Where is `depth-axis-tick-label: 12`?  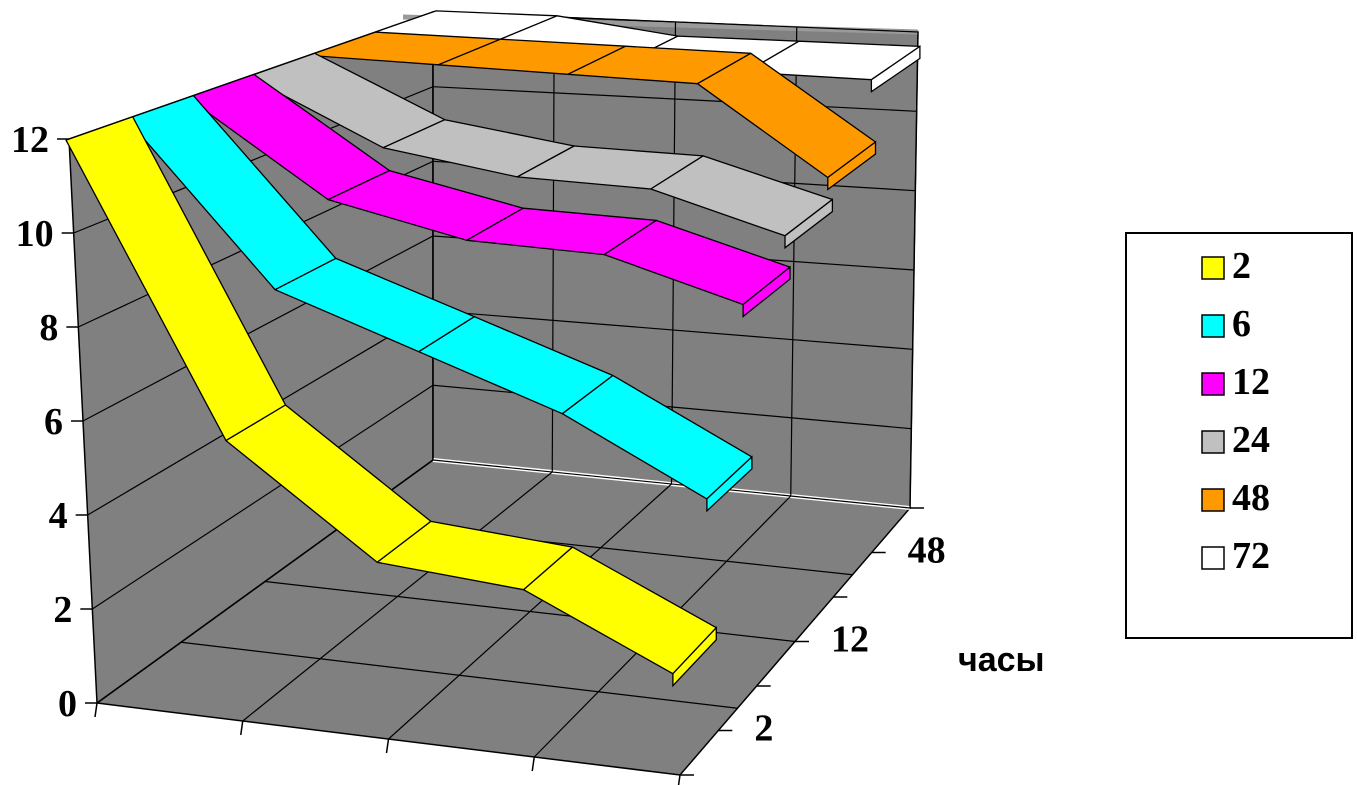 depth-axis-tick-label: 12 is located at coordinates (850, 640).